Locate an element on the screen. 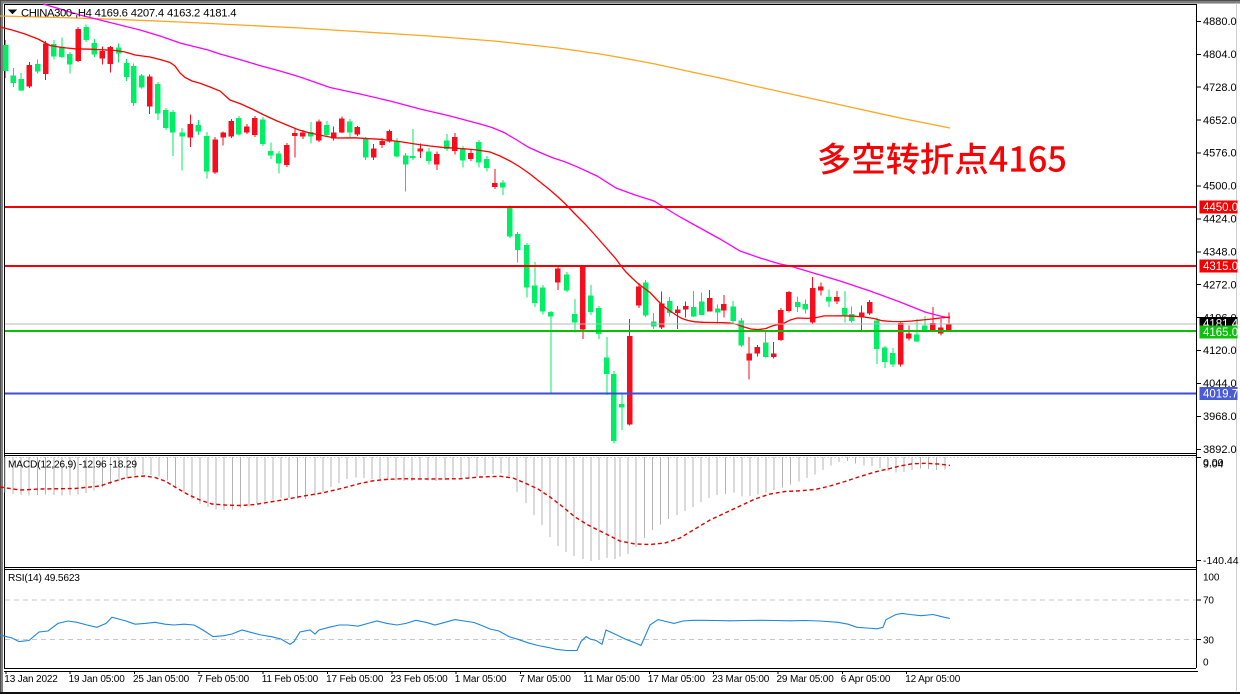 Image resolution: width=1240 pixels, height=694 pixels. svg-text: 12 Apr 05:00 is located at coordinates (933, 679).